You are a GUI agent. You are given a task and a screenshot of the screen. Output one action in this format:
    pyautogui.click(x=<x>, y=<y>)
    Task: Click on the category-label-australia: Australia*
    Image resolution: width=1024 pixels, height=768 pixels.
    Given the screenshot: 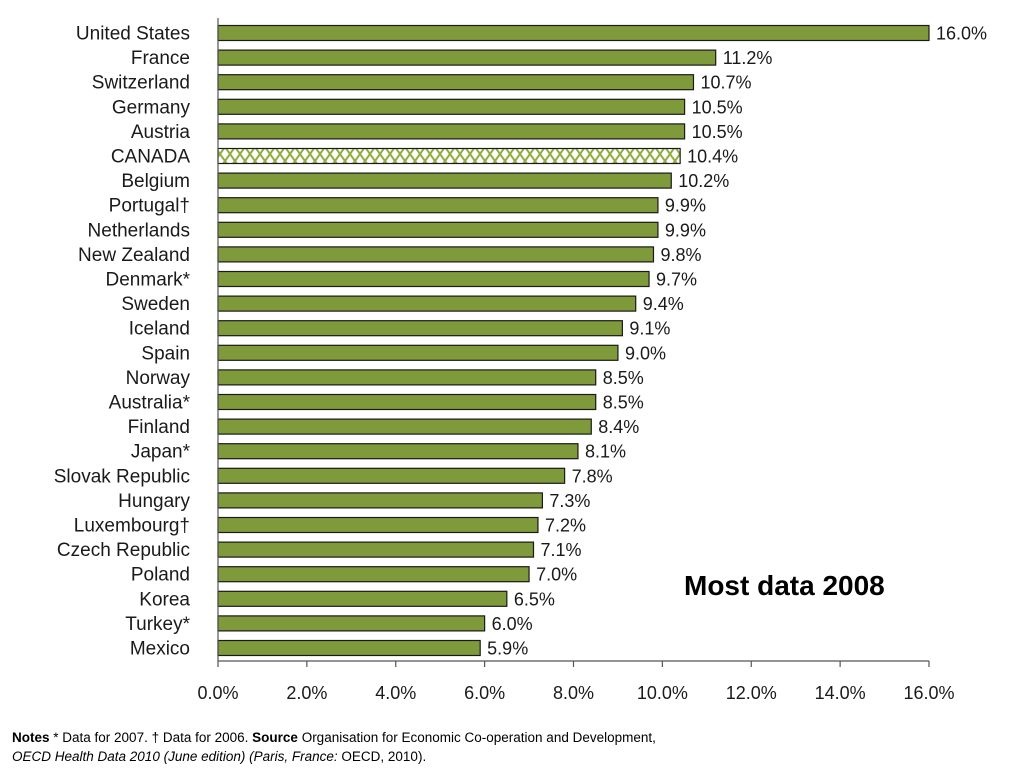 What is the action you would take?
    pyautogui.click(x=150, y=403)
    